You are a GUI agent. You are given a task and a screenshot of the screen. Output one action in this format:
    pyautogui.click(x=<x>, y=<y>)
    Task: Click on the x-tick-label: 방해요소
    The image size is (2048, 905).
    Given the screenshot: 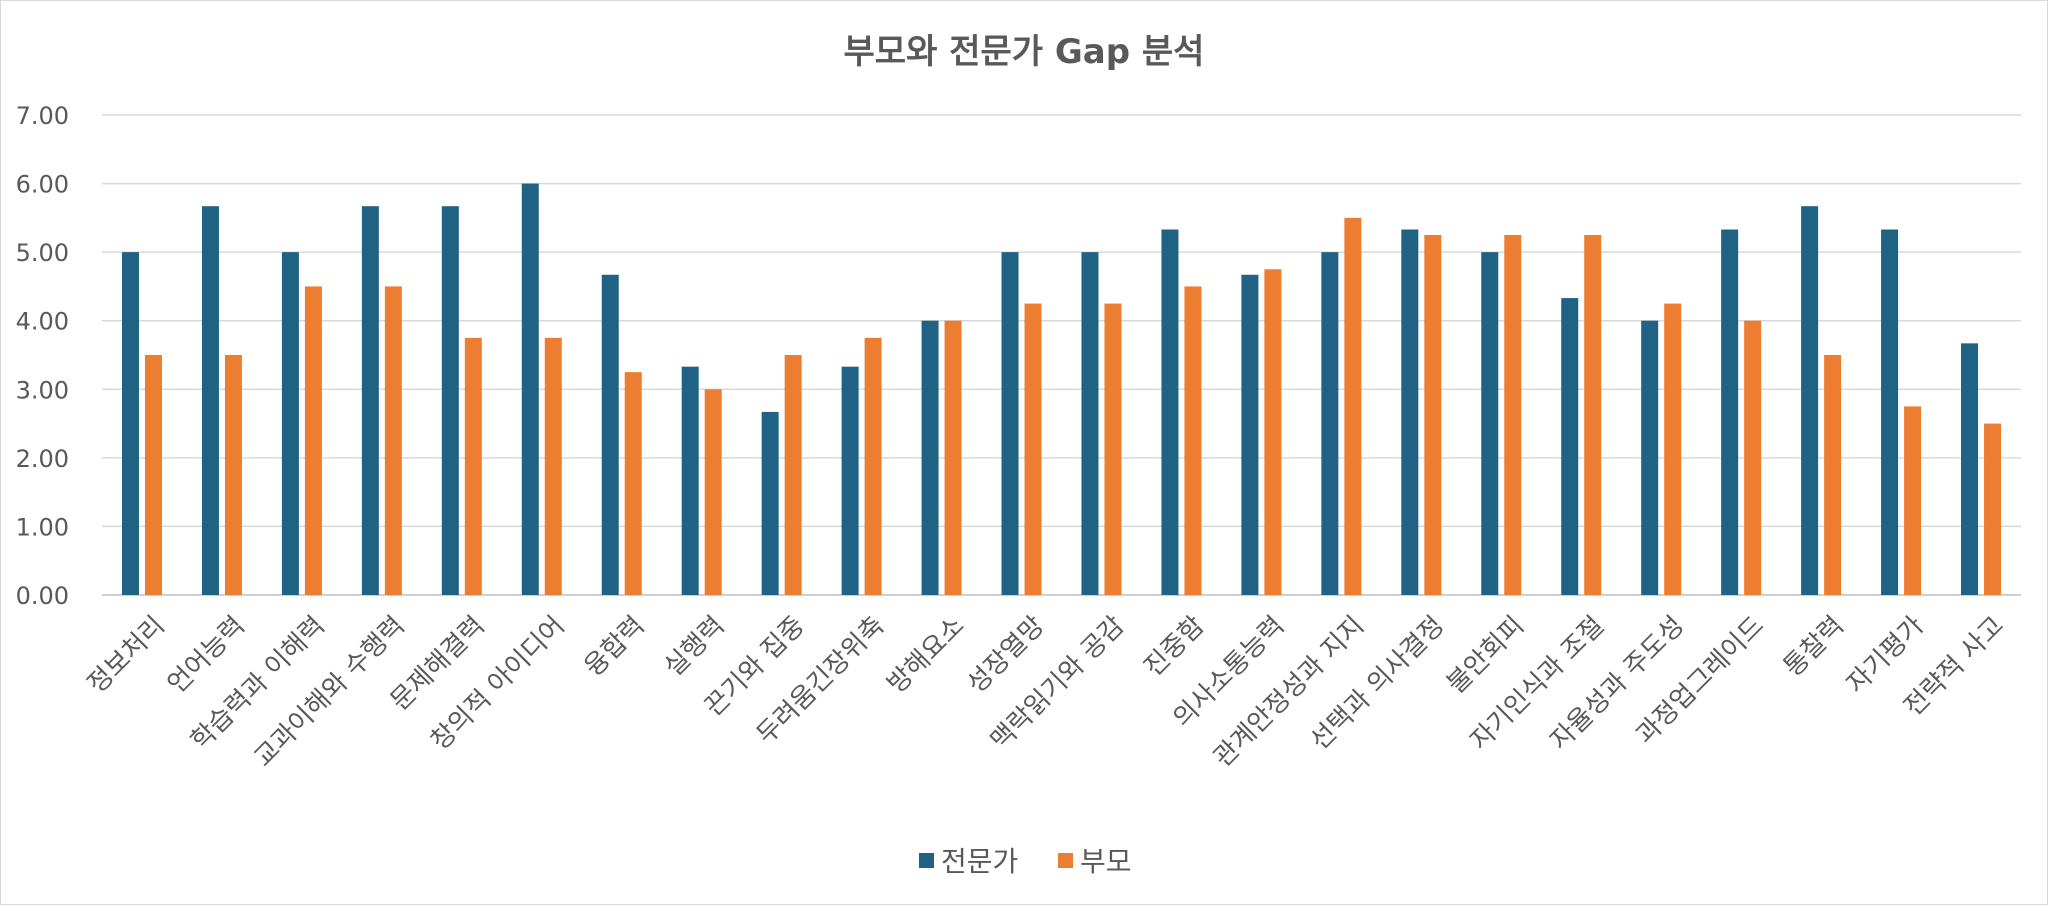 What is the action you would take?
    pyautogui.click(x=926, y=655)
    